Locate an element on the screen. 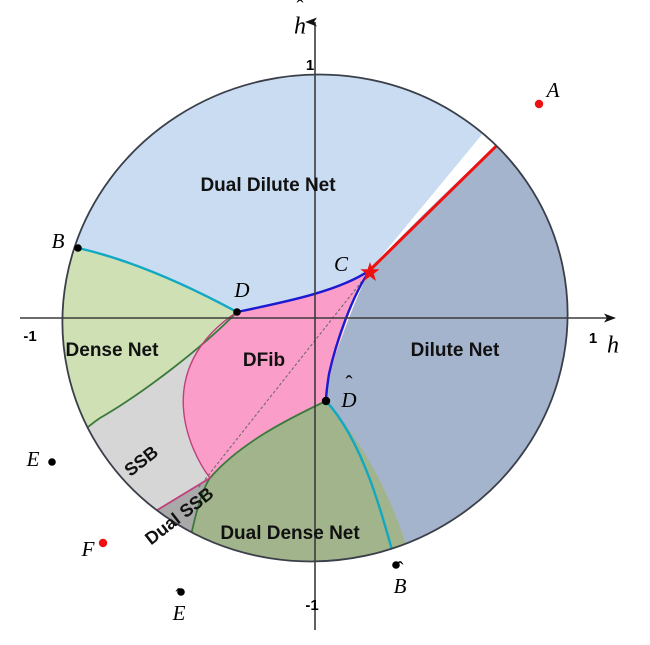 The height and width of the screenshot is (645, 650). region-label-dual-dilute-net: Dual Dilute Net is located at coordinates (268, 185).